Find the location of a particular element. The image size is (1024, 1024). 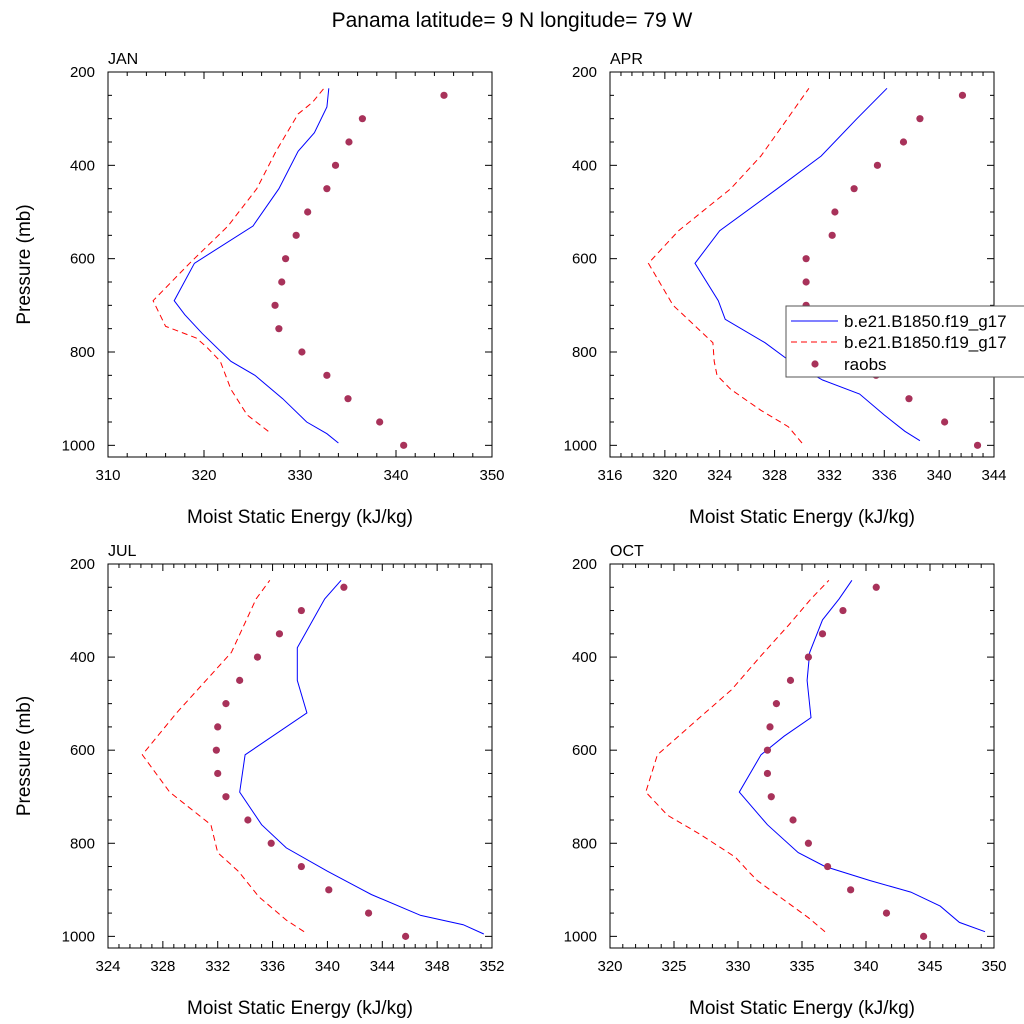

apr-x-tick-label: 340 is located at coordinates (939, 475).